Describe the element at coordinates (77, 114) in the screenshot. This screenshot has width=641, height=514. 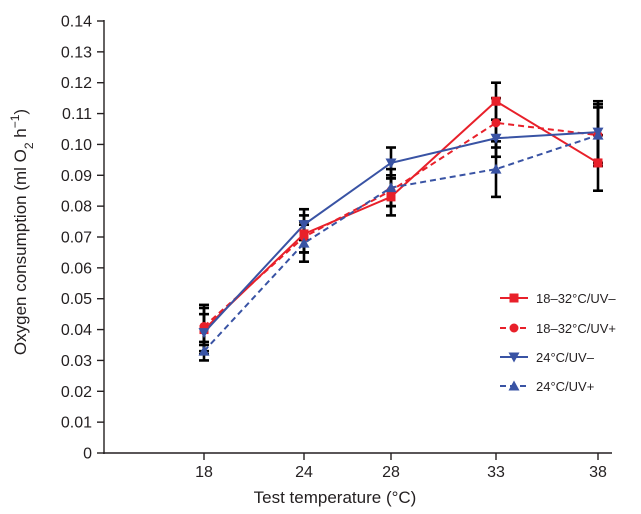
I see `y-tick-label: 0.11` at that location.